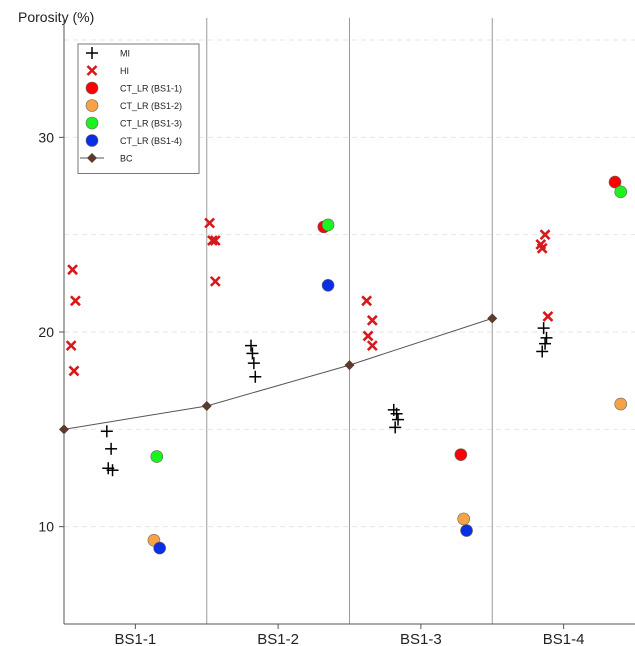  What do you see at coordinates (421, 638) in the screenshot?
I see `x-tick-label: BS1-3` at bounding box center [421, 638].